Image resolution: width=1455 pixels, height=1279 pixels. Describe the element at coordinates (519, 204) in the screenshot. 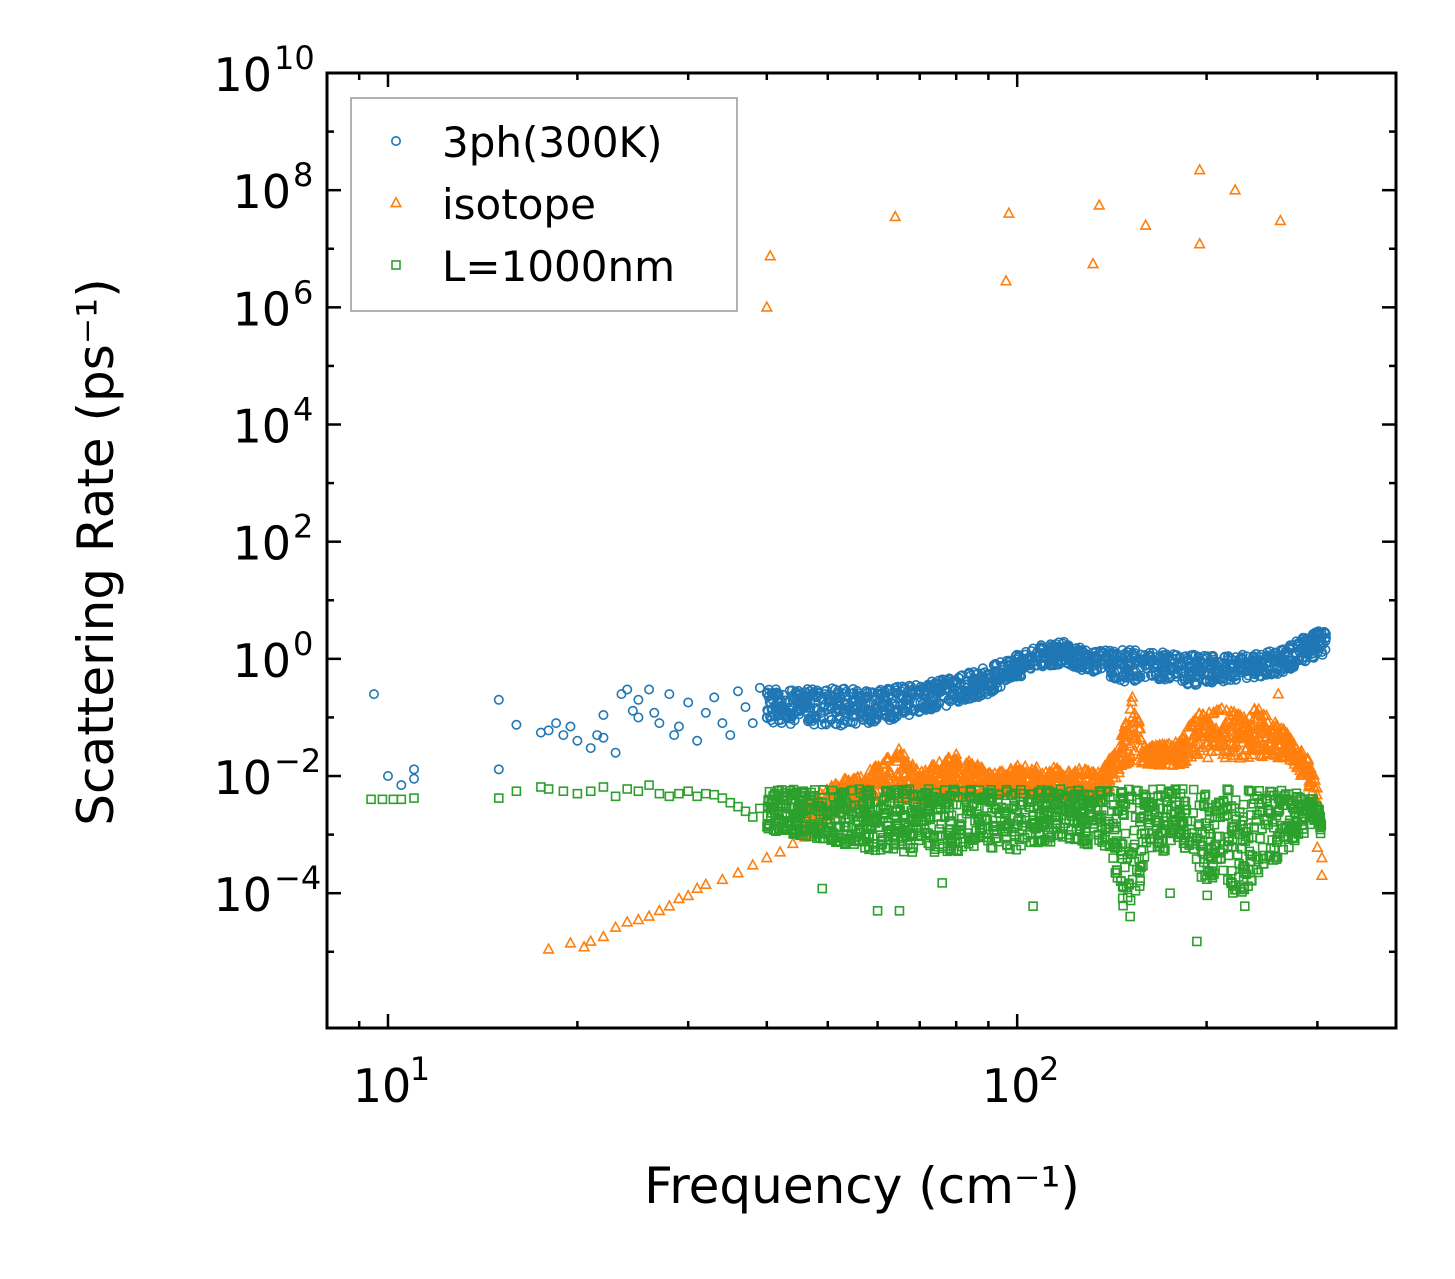

I see `legend-label: isotope` at that location.